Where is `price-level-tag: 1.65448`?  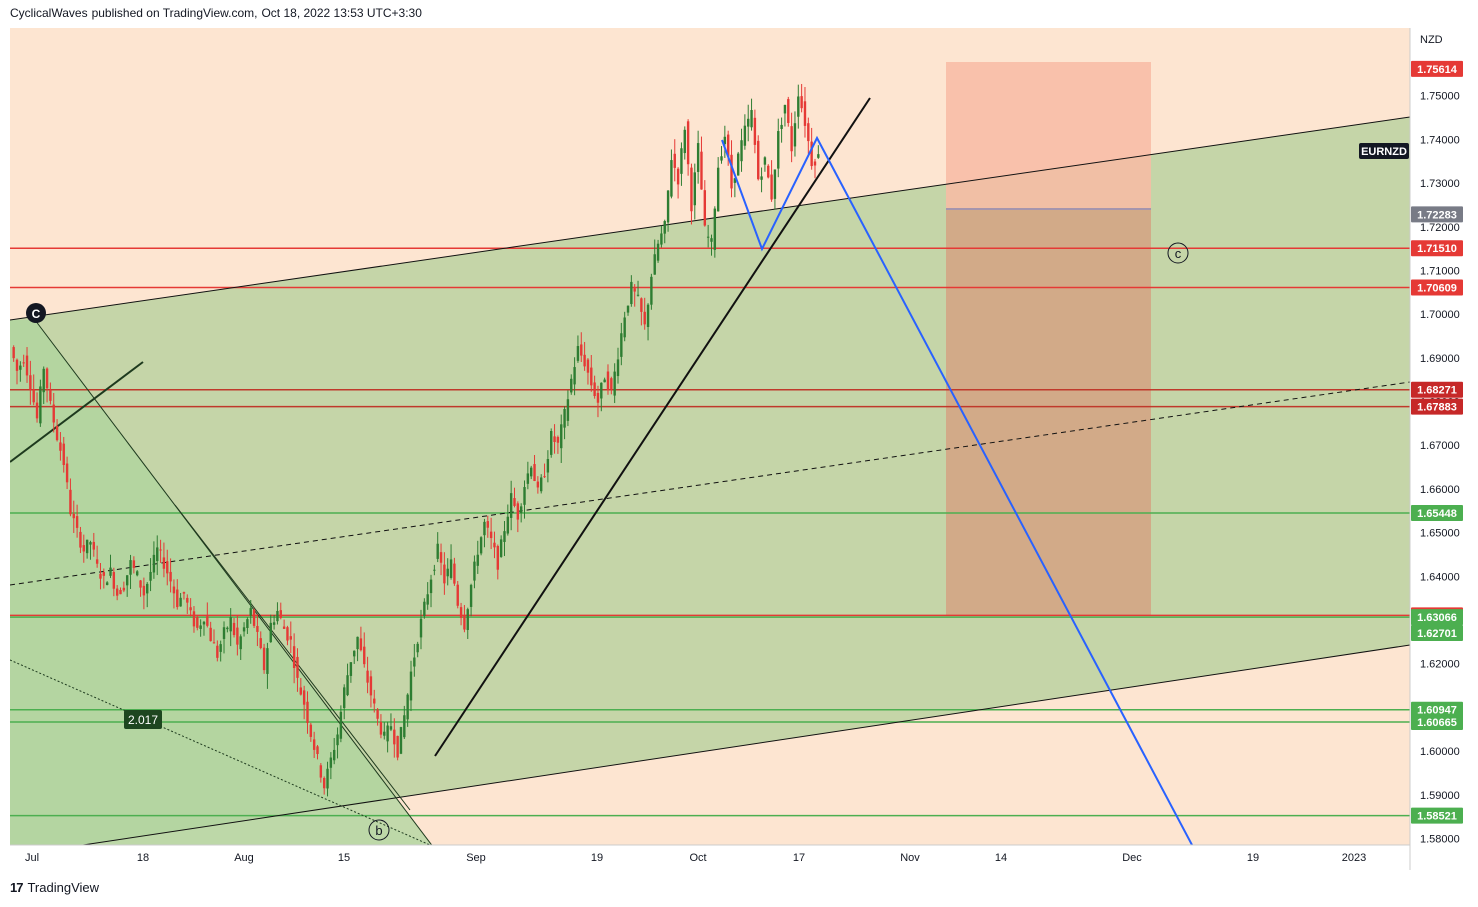
price-level-tag: 1.65448 is located at coordinates (1437, 513).